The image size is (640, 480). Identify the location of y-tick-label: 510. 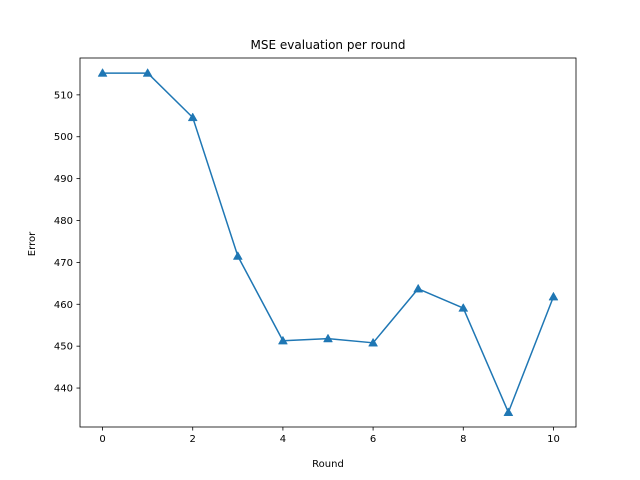
(63, 95).